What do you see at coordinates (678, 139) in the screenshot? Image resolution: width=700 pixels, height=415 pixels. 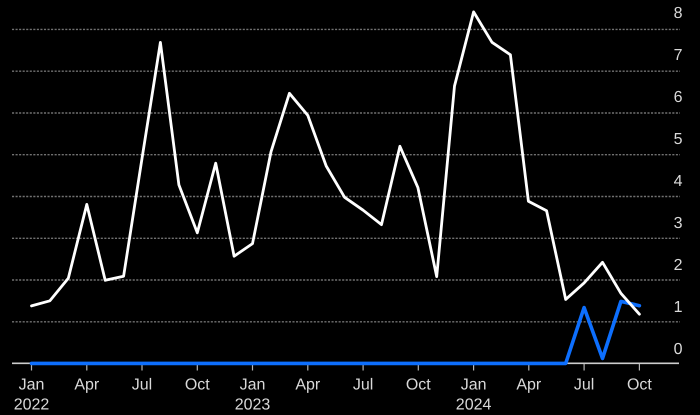 I see `svg-text: 5` at bounding box center [678, 139].